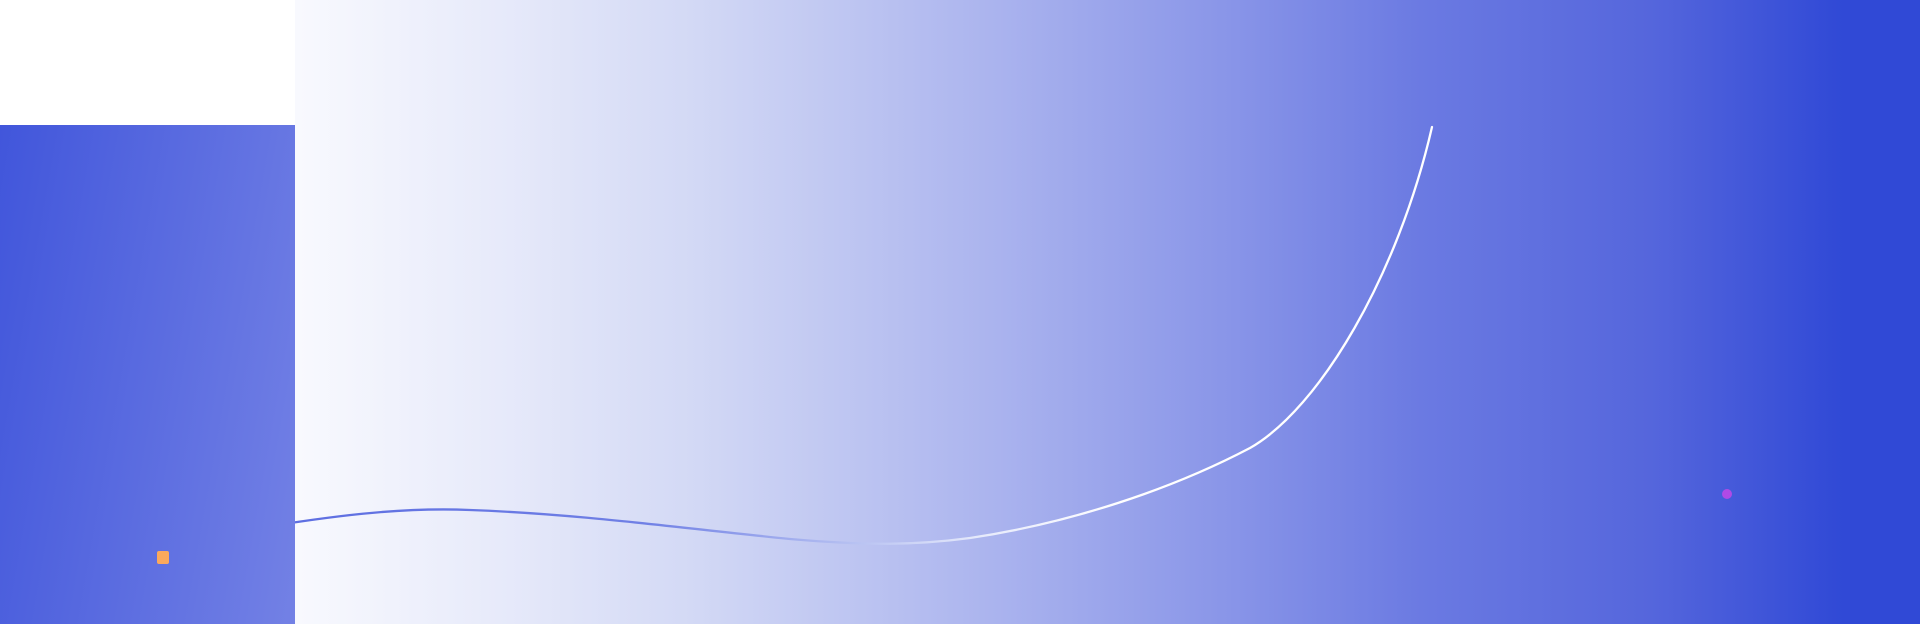 The width and height of the screenshot is (1920, 624). Describe the element at coordinates (163, 557) in the screenshot. I see `orange-square-accent` at that location.